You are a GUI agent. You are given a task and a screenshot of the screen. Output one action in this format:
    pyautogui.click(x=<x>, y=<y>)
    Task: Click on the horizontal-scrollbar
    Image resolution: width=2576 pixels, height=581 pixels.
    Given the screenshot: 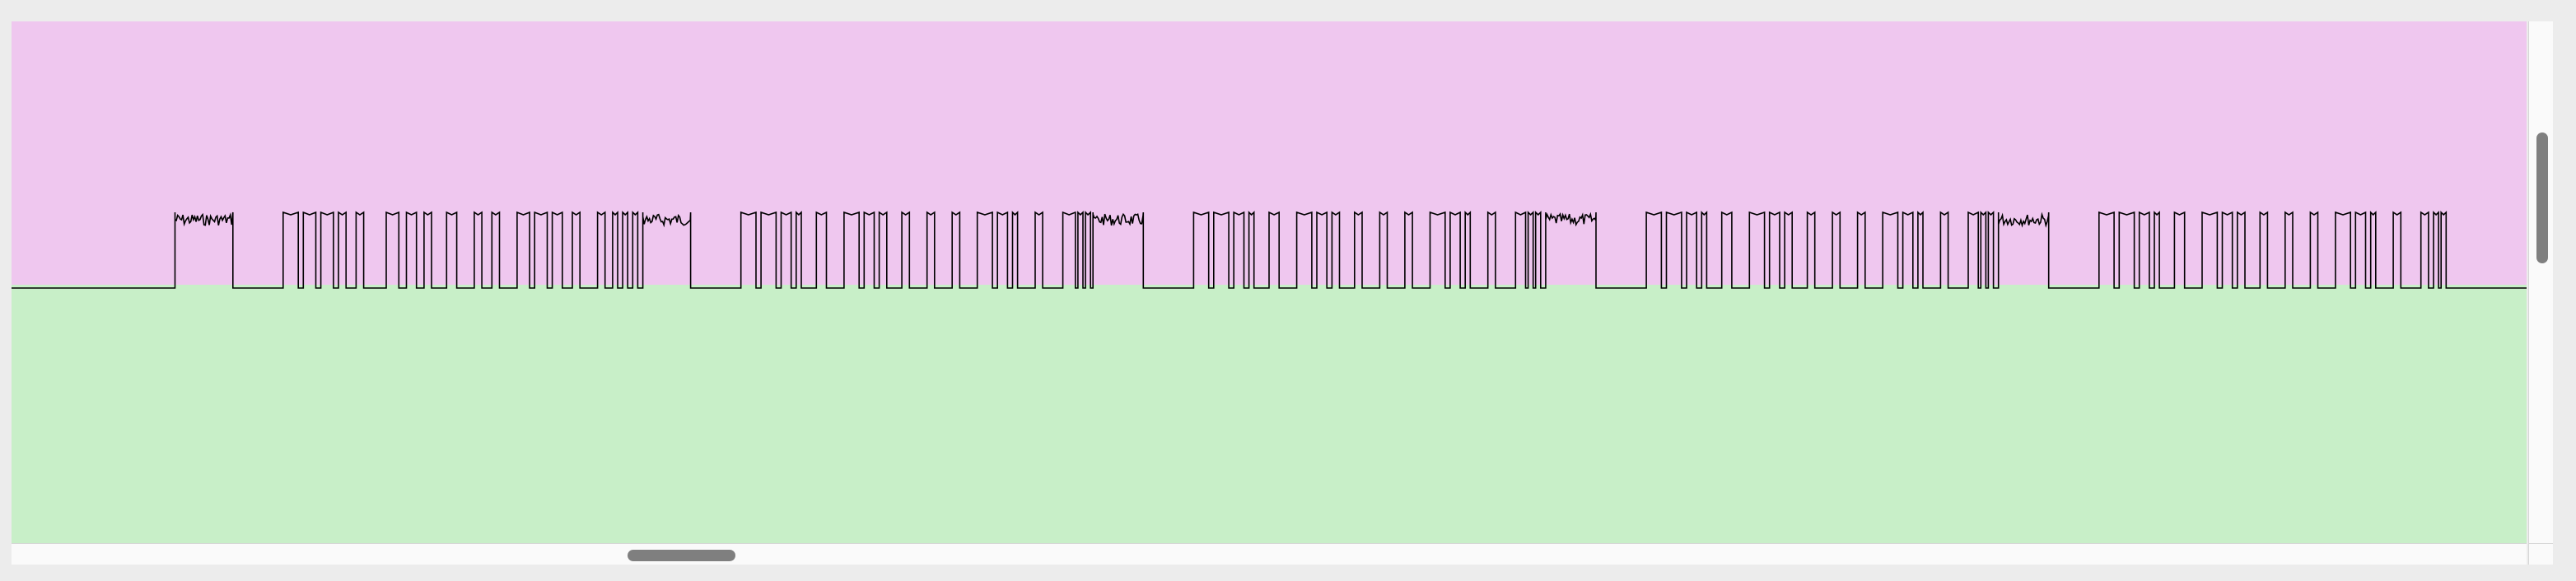 What is the action you would take?
    pyautogui.click(x=1269, y=554)
    